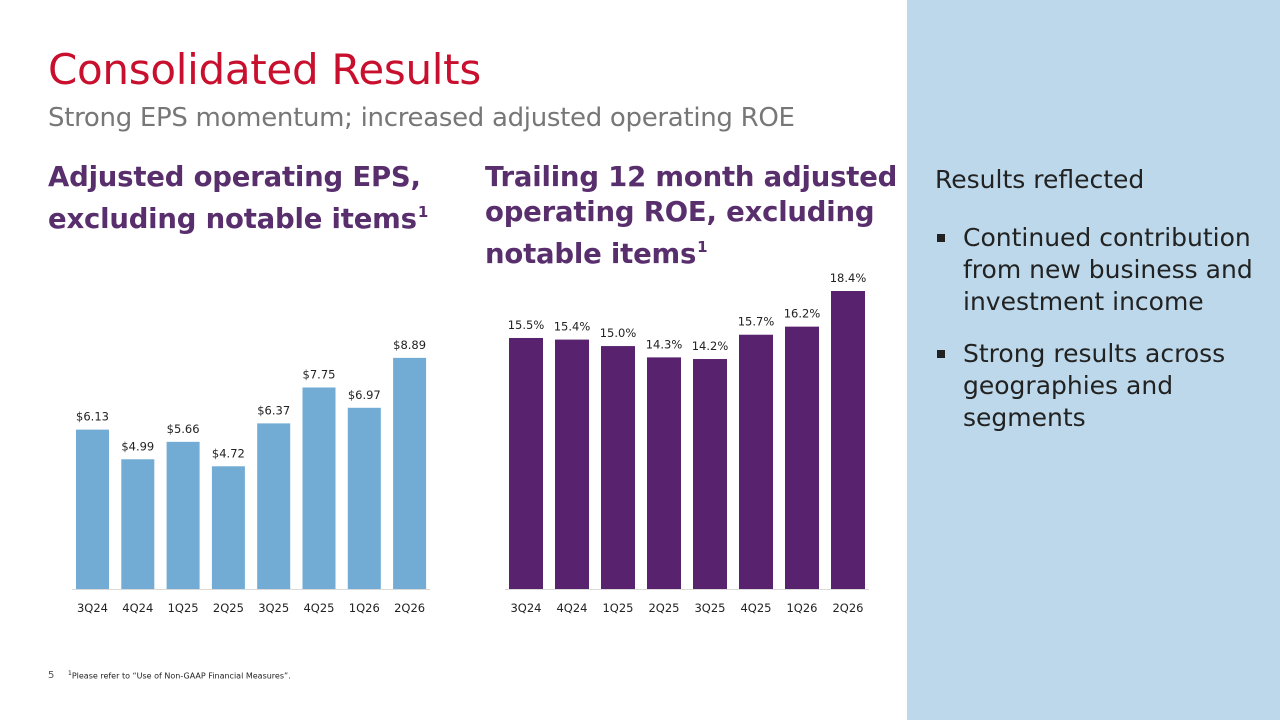 This screenshot has width=1280, height=720. What do you see at coordinates (234, 177) in the screenshot?
I see `eps-heading-line: Adjusted operating EPS,` at bounding box center [234, 177].